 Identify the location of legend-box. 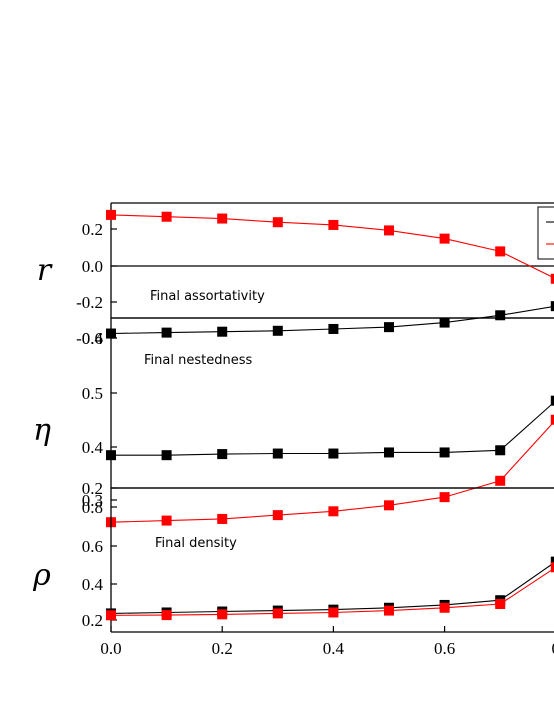
(545, 233).